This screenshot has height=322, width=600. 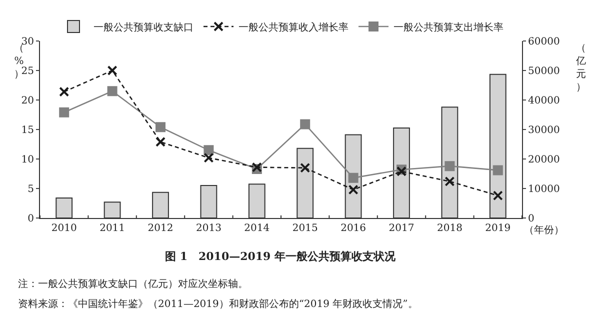 What do you see at coordinates (305, 228) in the screenshot?
I see `x-tick-label: 2015` at bounding box center [305, 228].